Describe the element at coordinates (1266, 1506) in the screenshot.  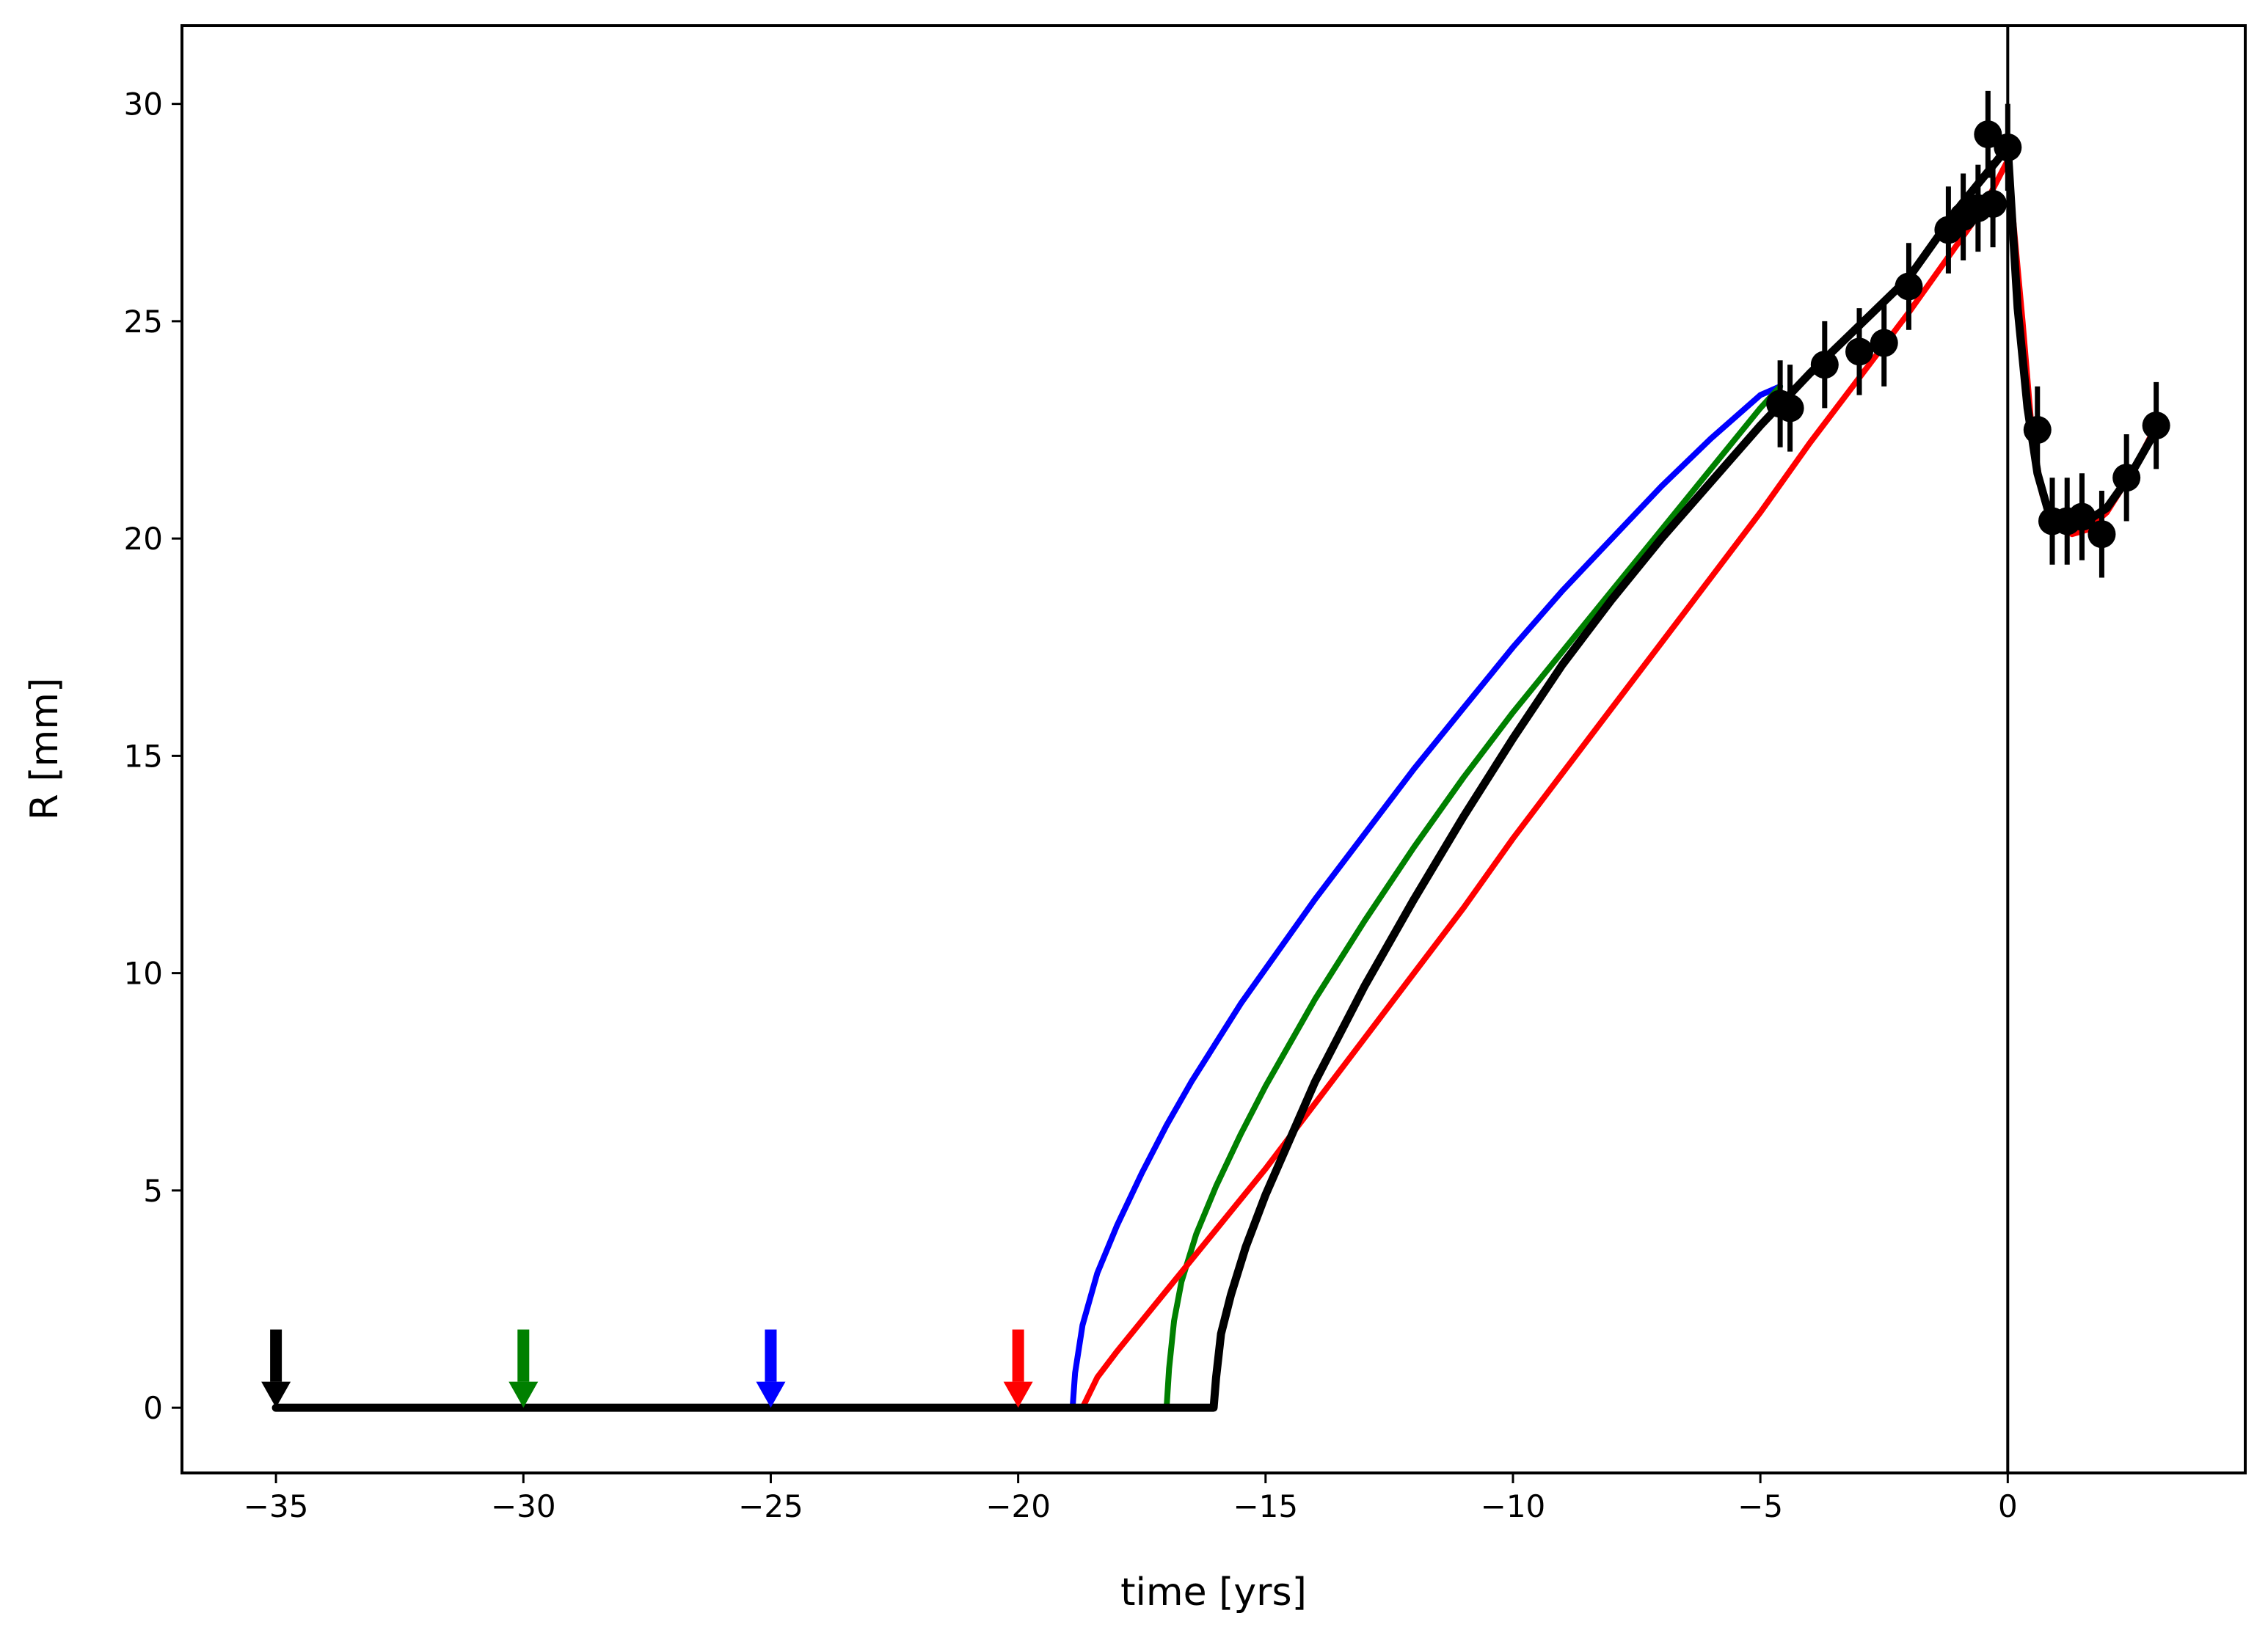
I see `x-tick-label: −15` at that location.